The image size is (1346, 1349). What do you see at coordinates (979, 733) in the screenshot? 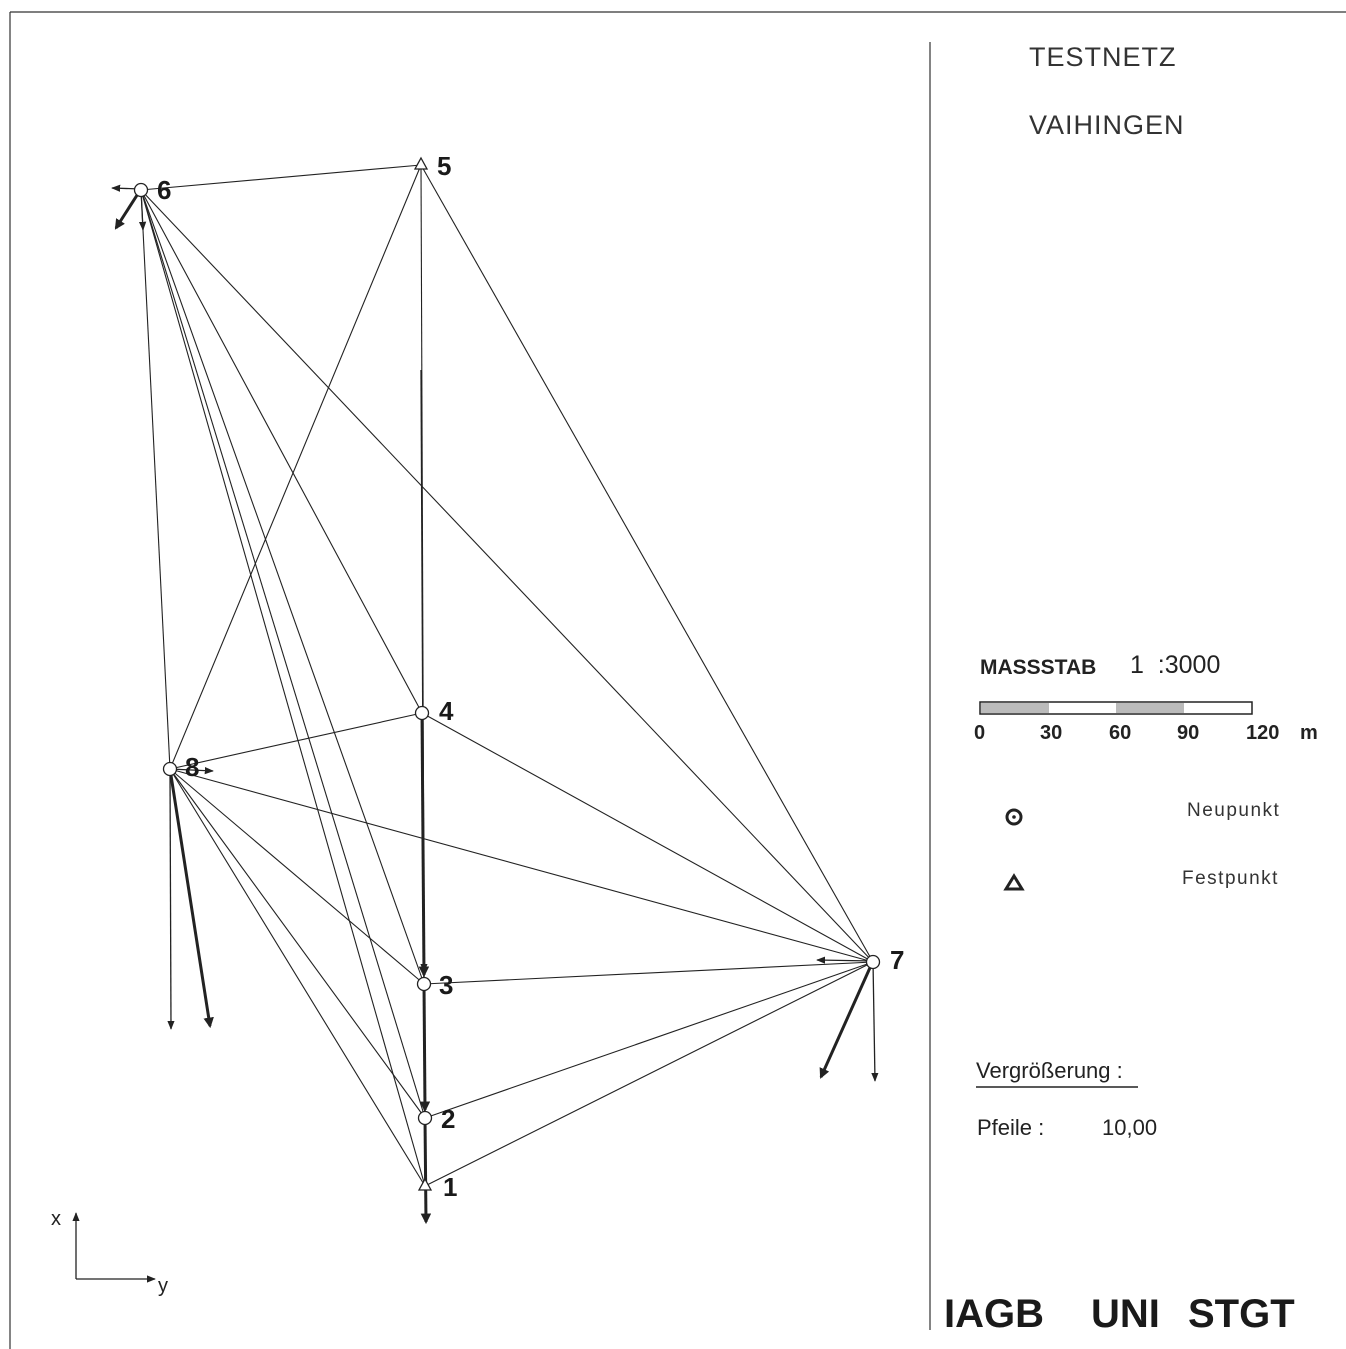
I see `scale-tick-0: 0` at bounding box center [979, 733].